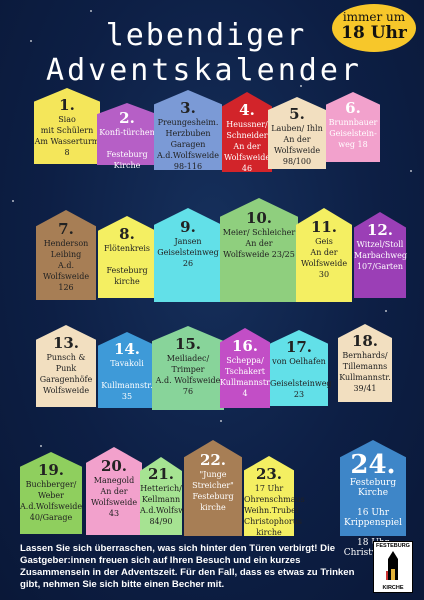  I want to click on house-content: 7. Henderson Leibing A.d. Wolfsweide 126, so click(66, 255).